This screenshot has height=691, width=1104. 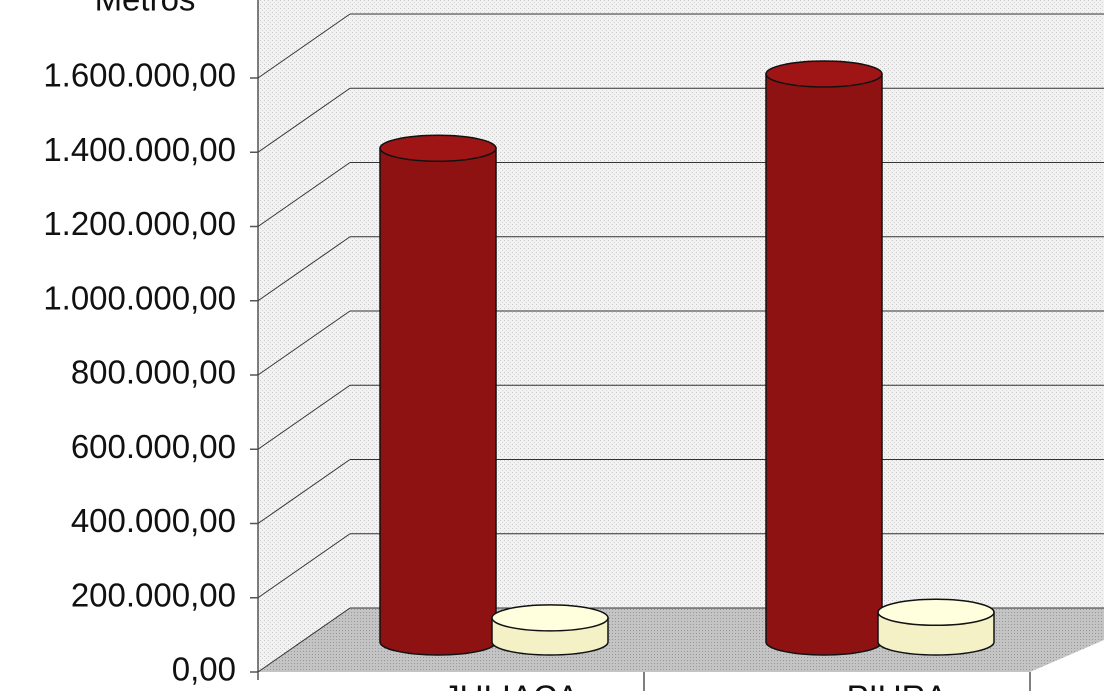 I want to click on y-tick-label: 1.600.000,00, so click(x=139, y=75).